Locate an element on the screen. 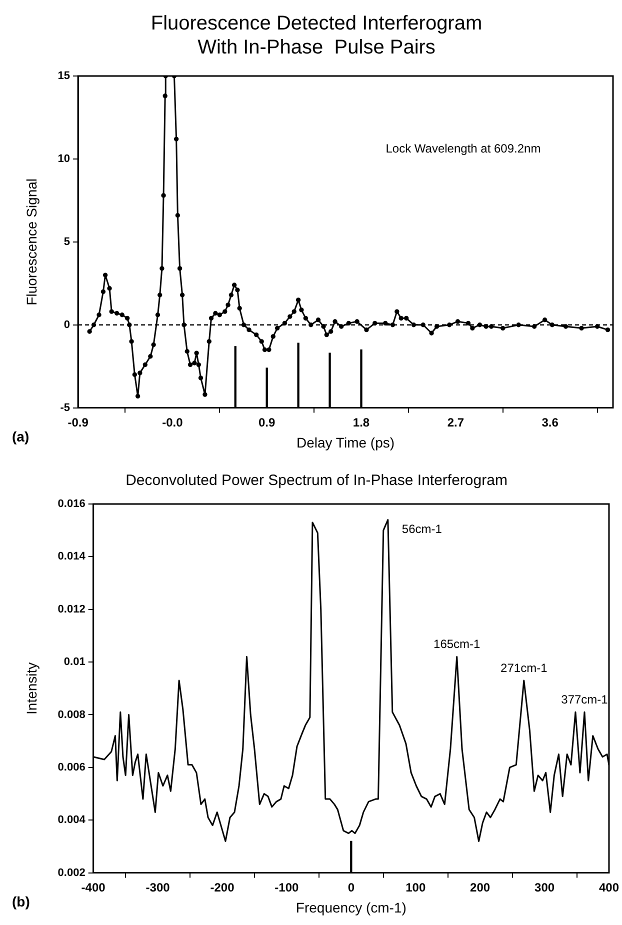  x-axis-title: Frequency (cm-1) is located at coordinates (351, 907).